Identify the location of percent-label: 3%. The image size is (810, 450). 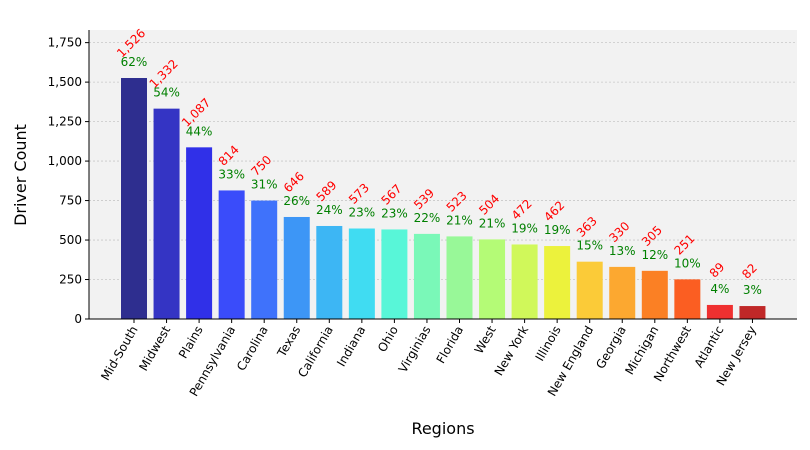
(752, 290).